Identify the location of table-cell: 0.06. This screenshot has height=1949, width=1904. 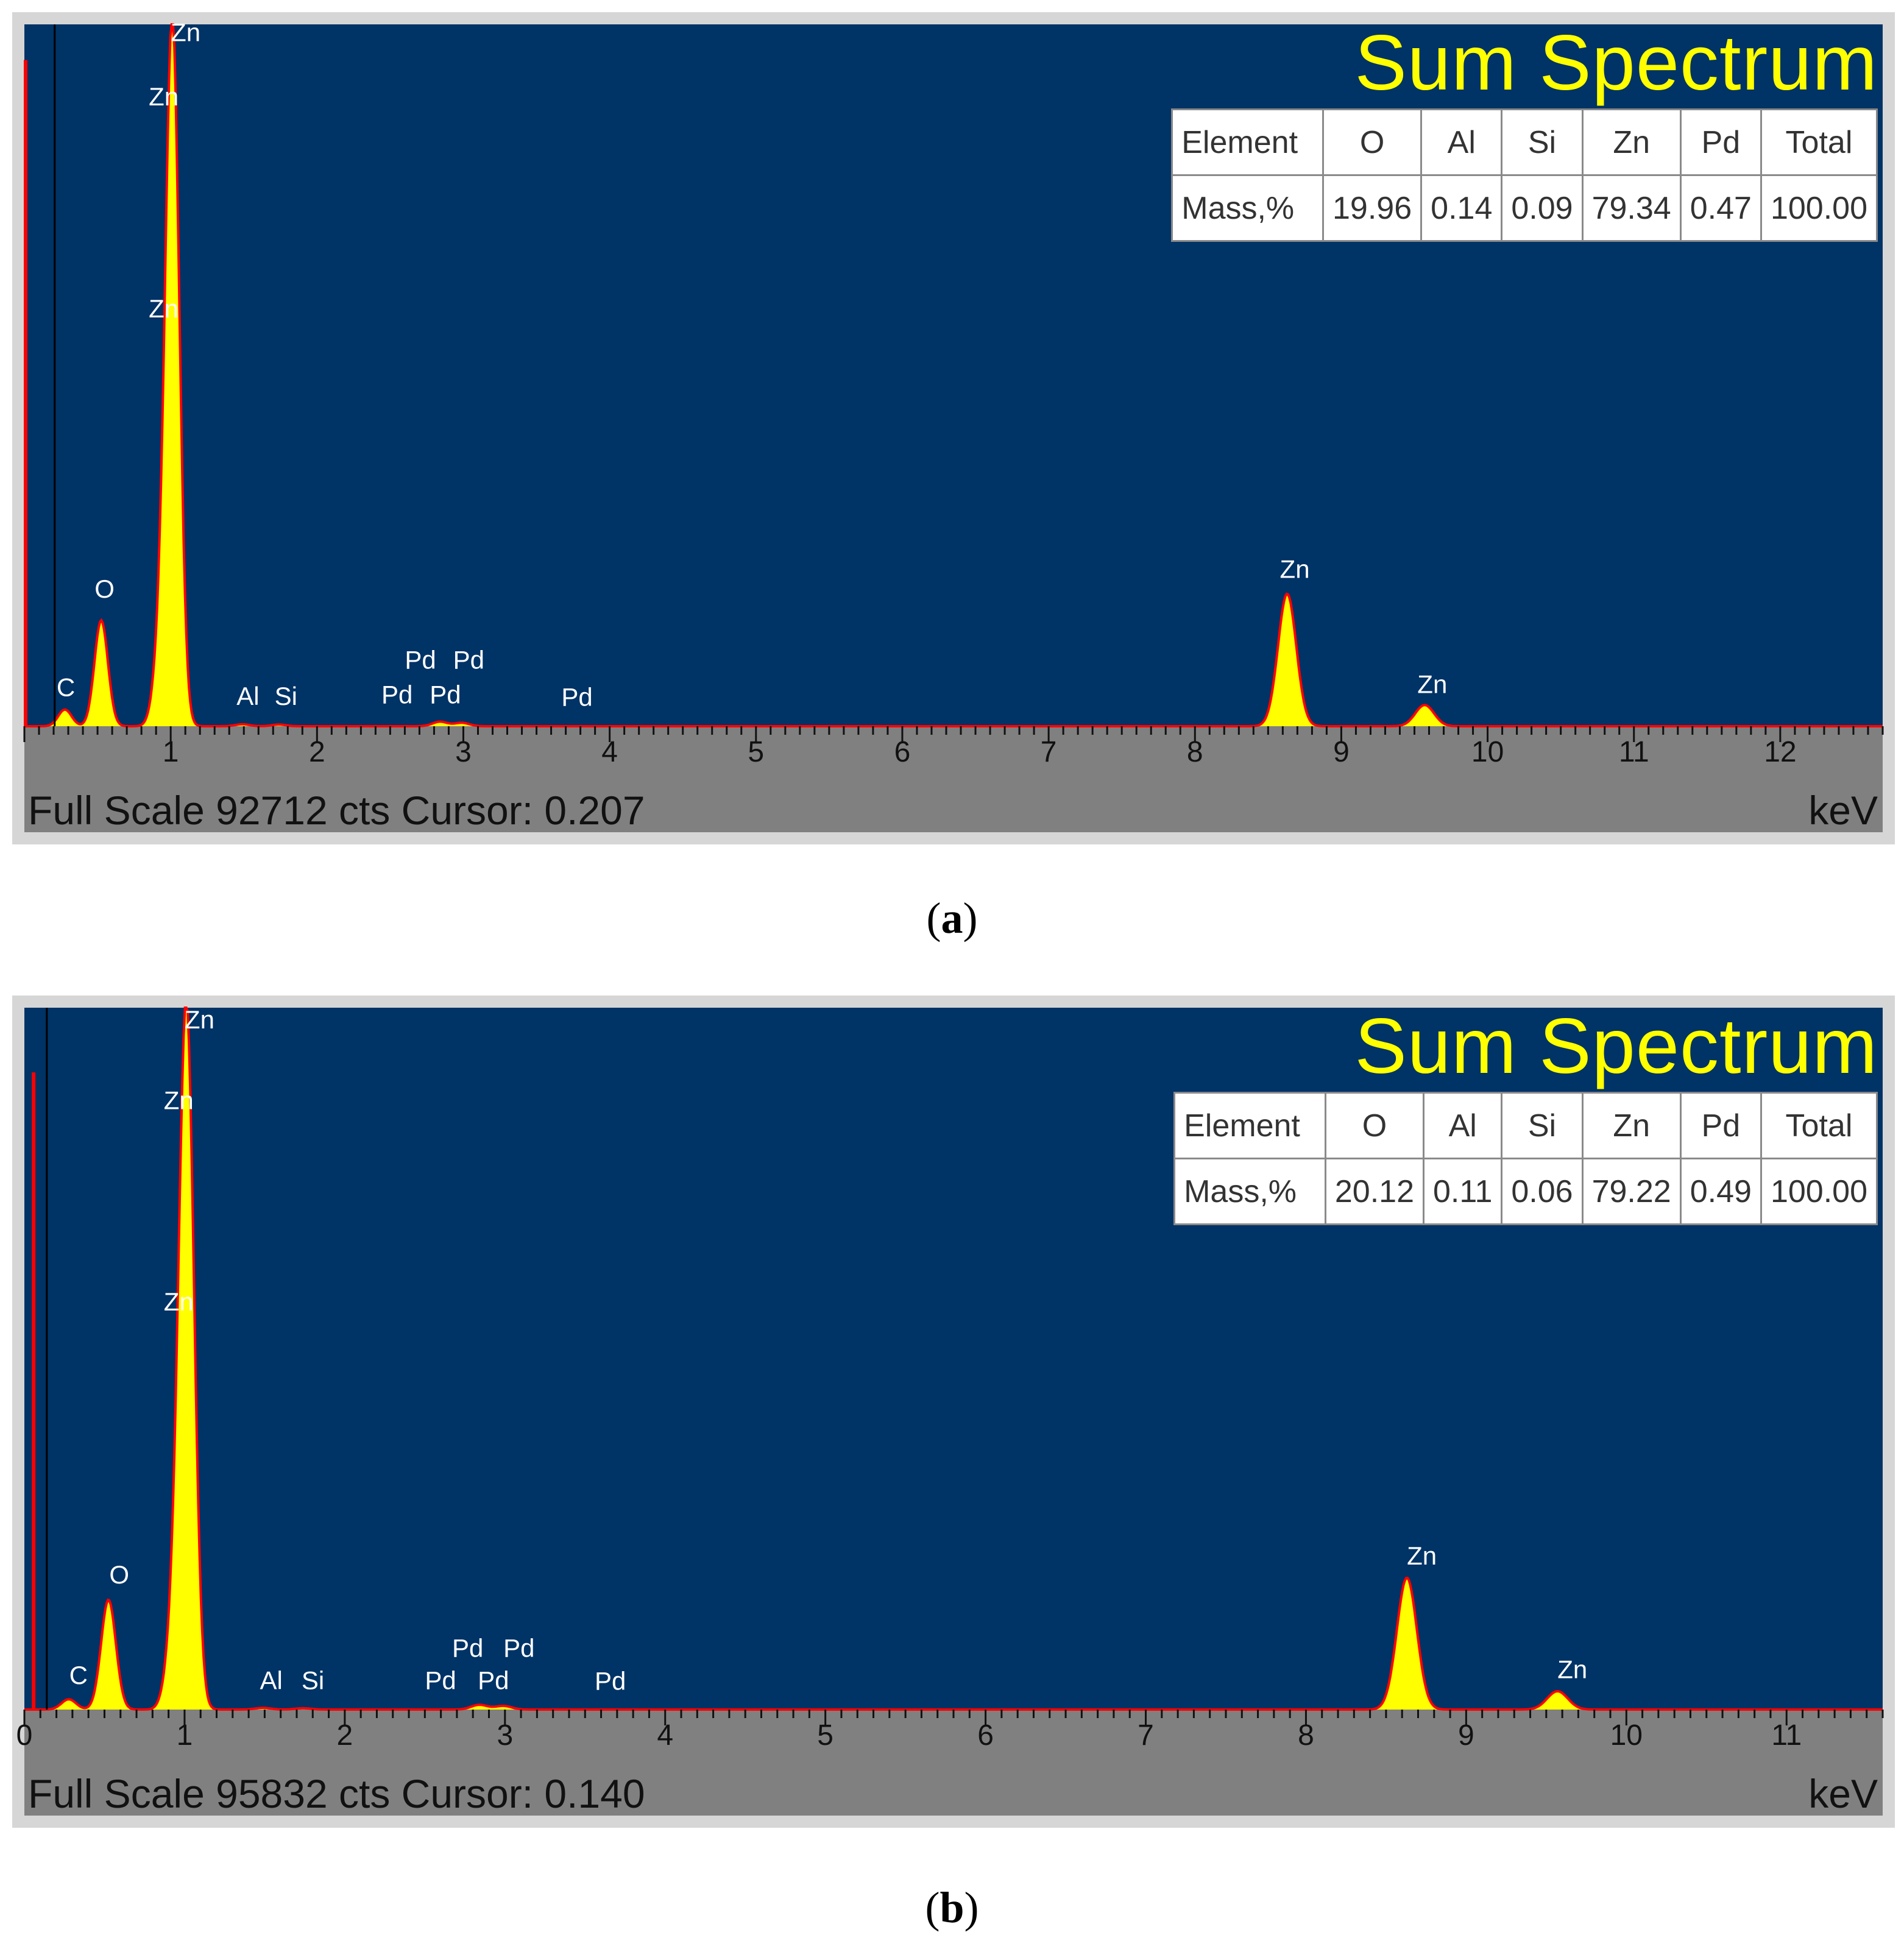
(1543, 1192).